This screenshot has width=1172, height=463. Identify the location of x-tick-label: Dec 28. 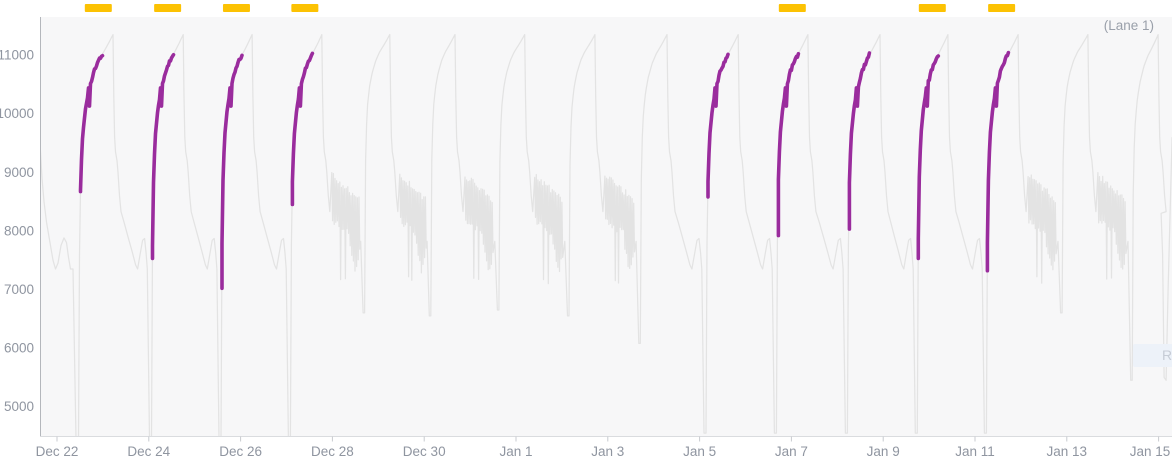
(332, 451).